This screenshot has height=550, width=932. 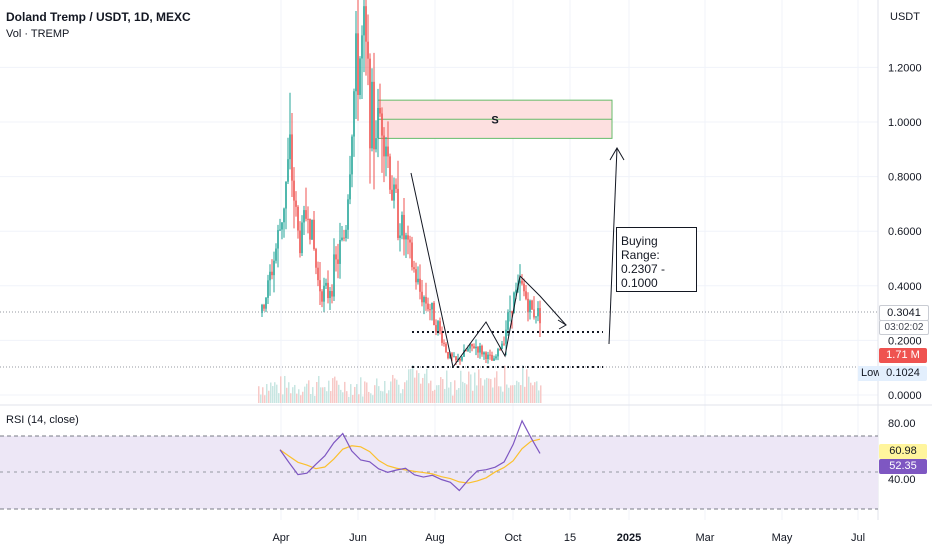 What do you see at coordinates (494, 120) in the screenshot?
I see `sell-zone-label: S` at bounding box center [494, 120].